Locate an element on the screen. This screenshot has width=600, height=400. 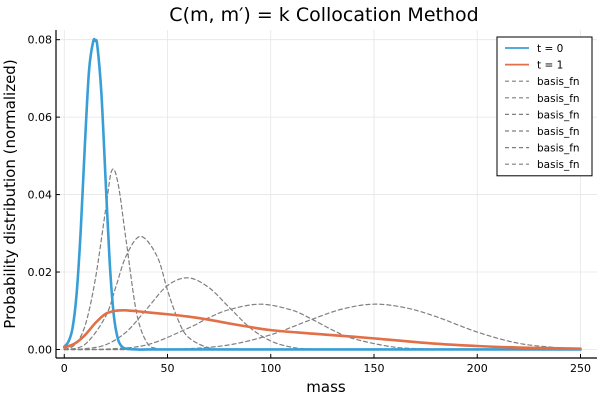
legend-label: t = 1 is located at coordinates (550, 66).